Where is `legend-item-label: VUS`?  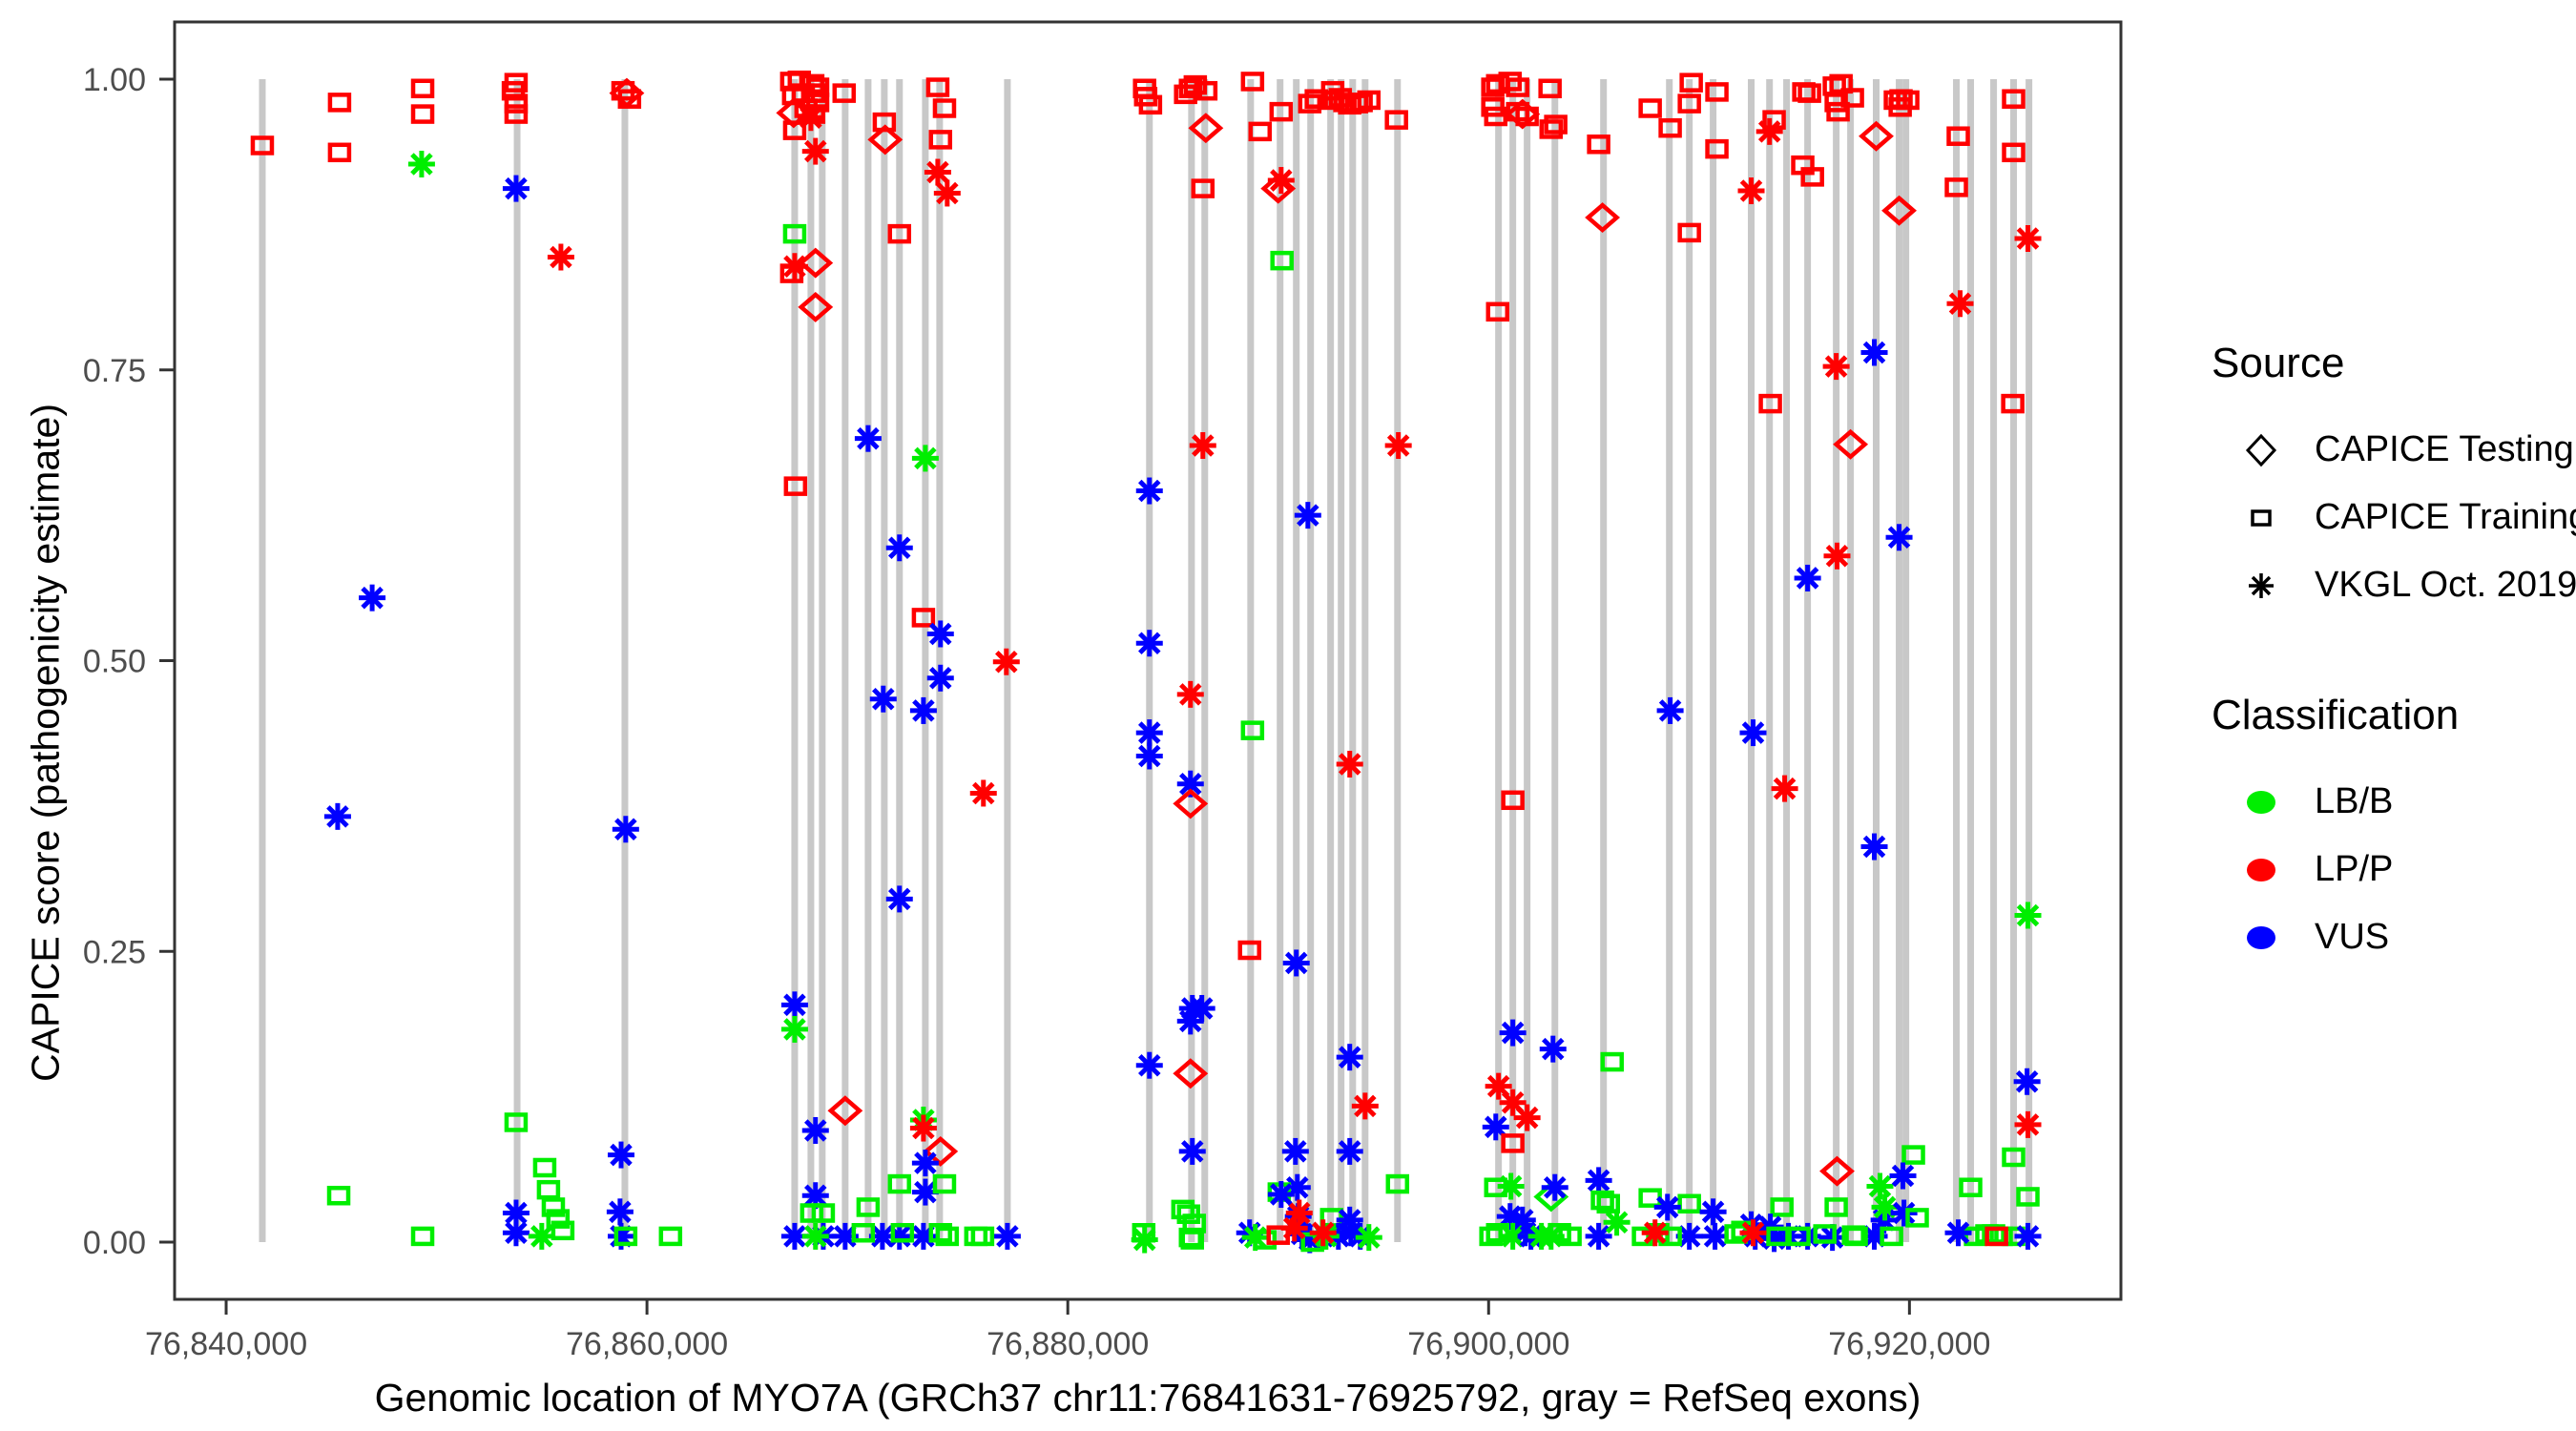 legend-item-label: VUS is located at coordinates (2352, 937).